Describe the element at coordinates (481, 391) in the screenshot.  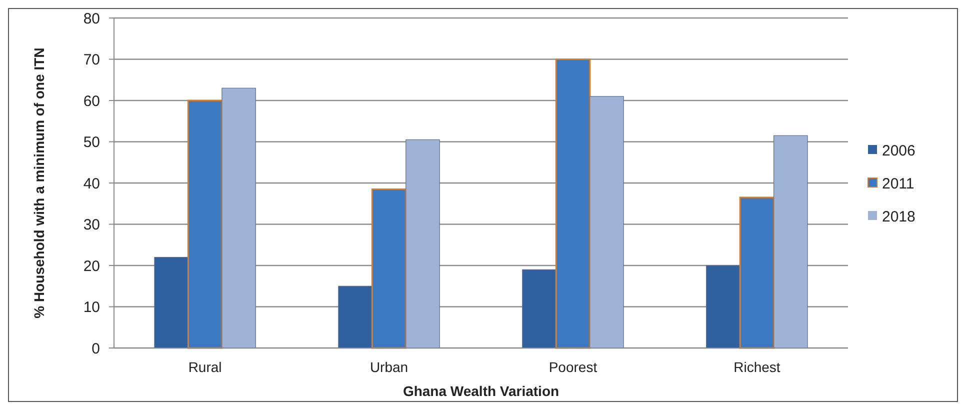
I see `x-axis-title: Ghana Wealth Variation` at that location.